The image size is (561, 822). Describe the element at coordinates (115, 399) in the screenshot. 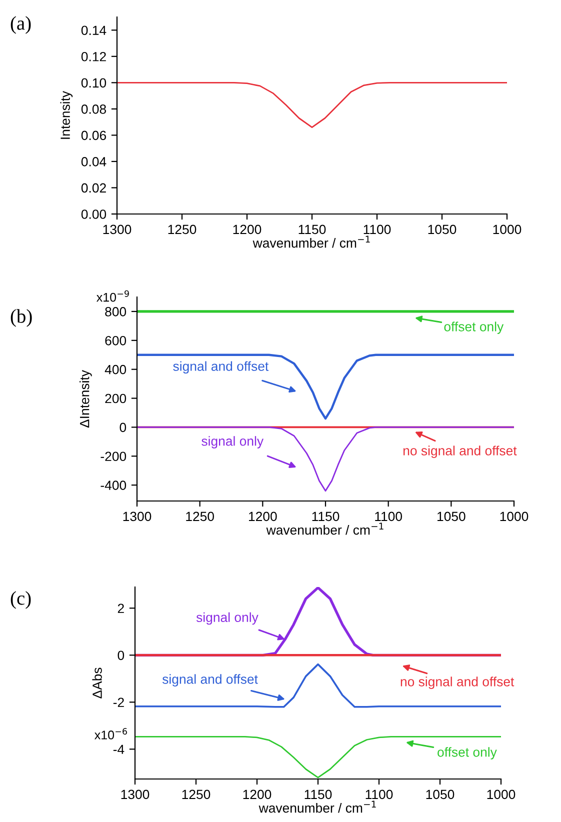

I see `y-tick-label: 200` at that location.